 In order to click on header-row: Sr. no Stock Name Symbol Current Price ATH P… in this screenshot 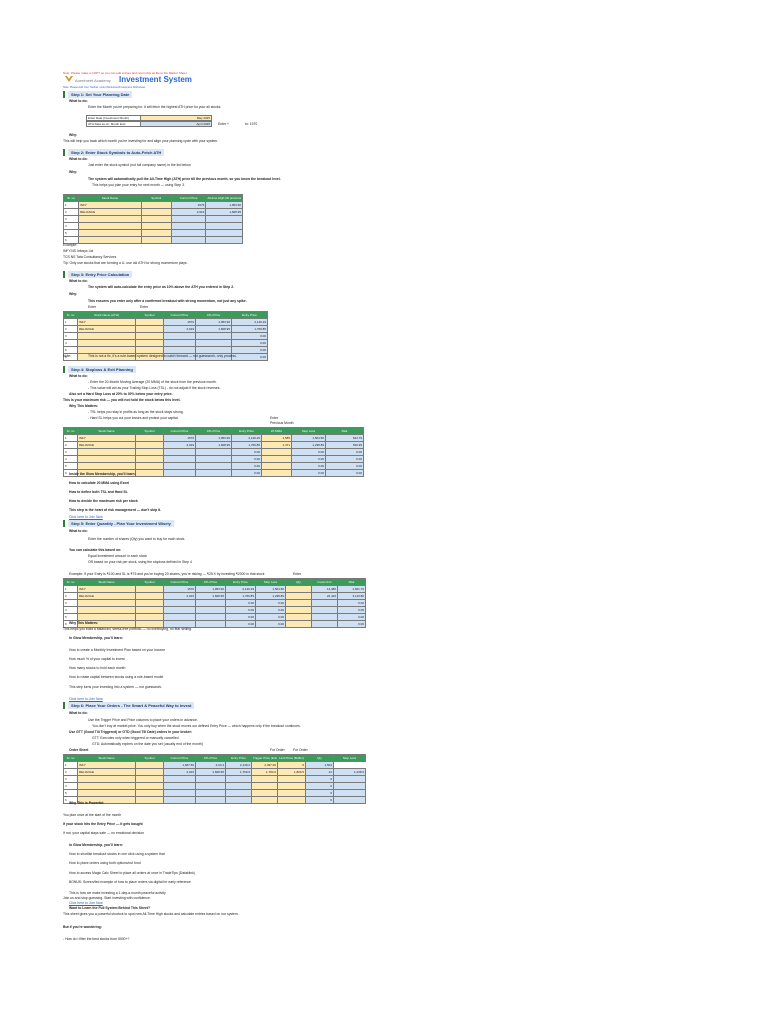, I will do `click(213, 431)`.